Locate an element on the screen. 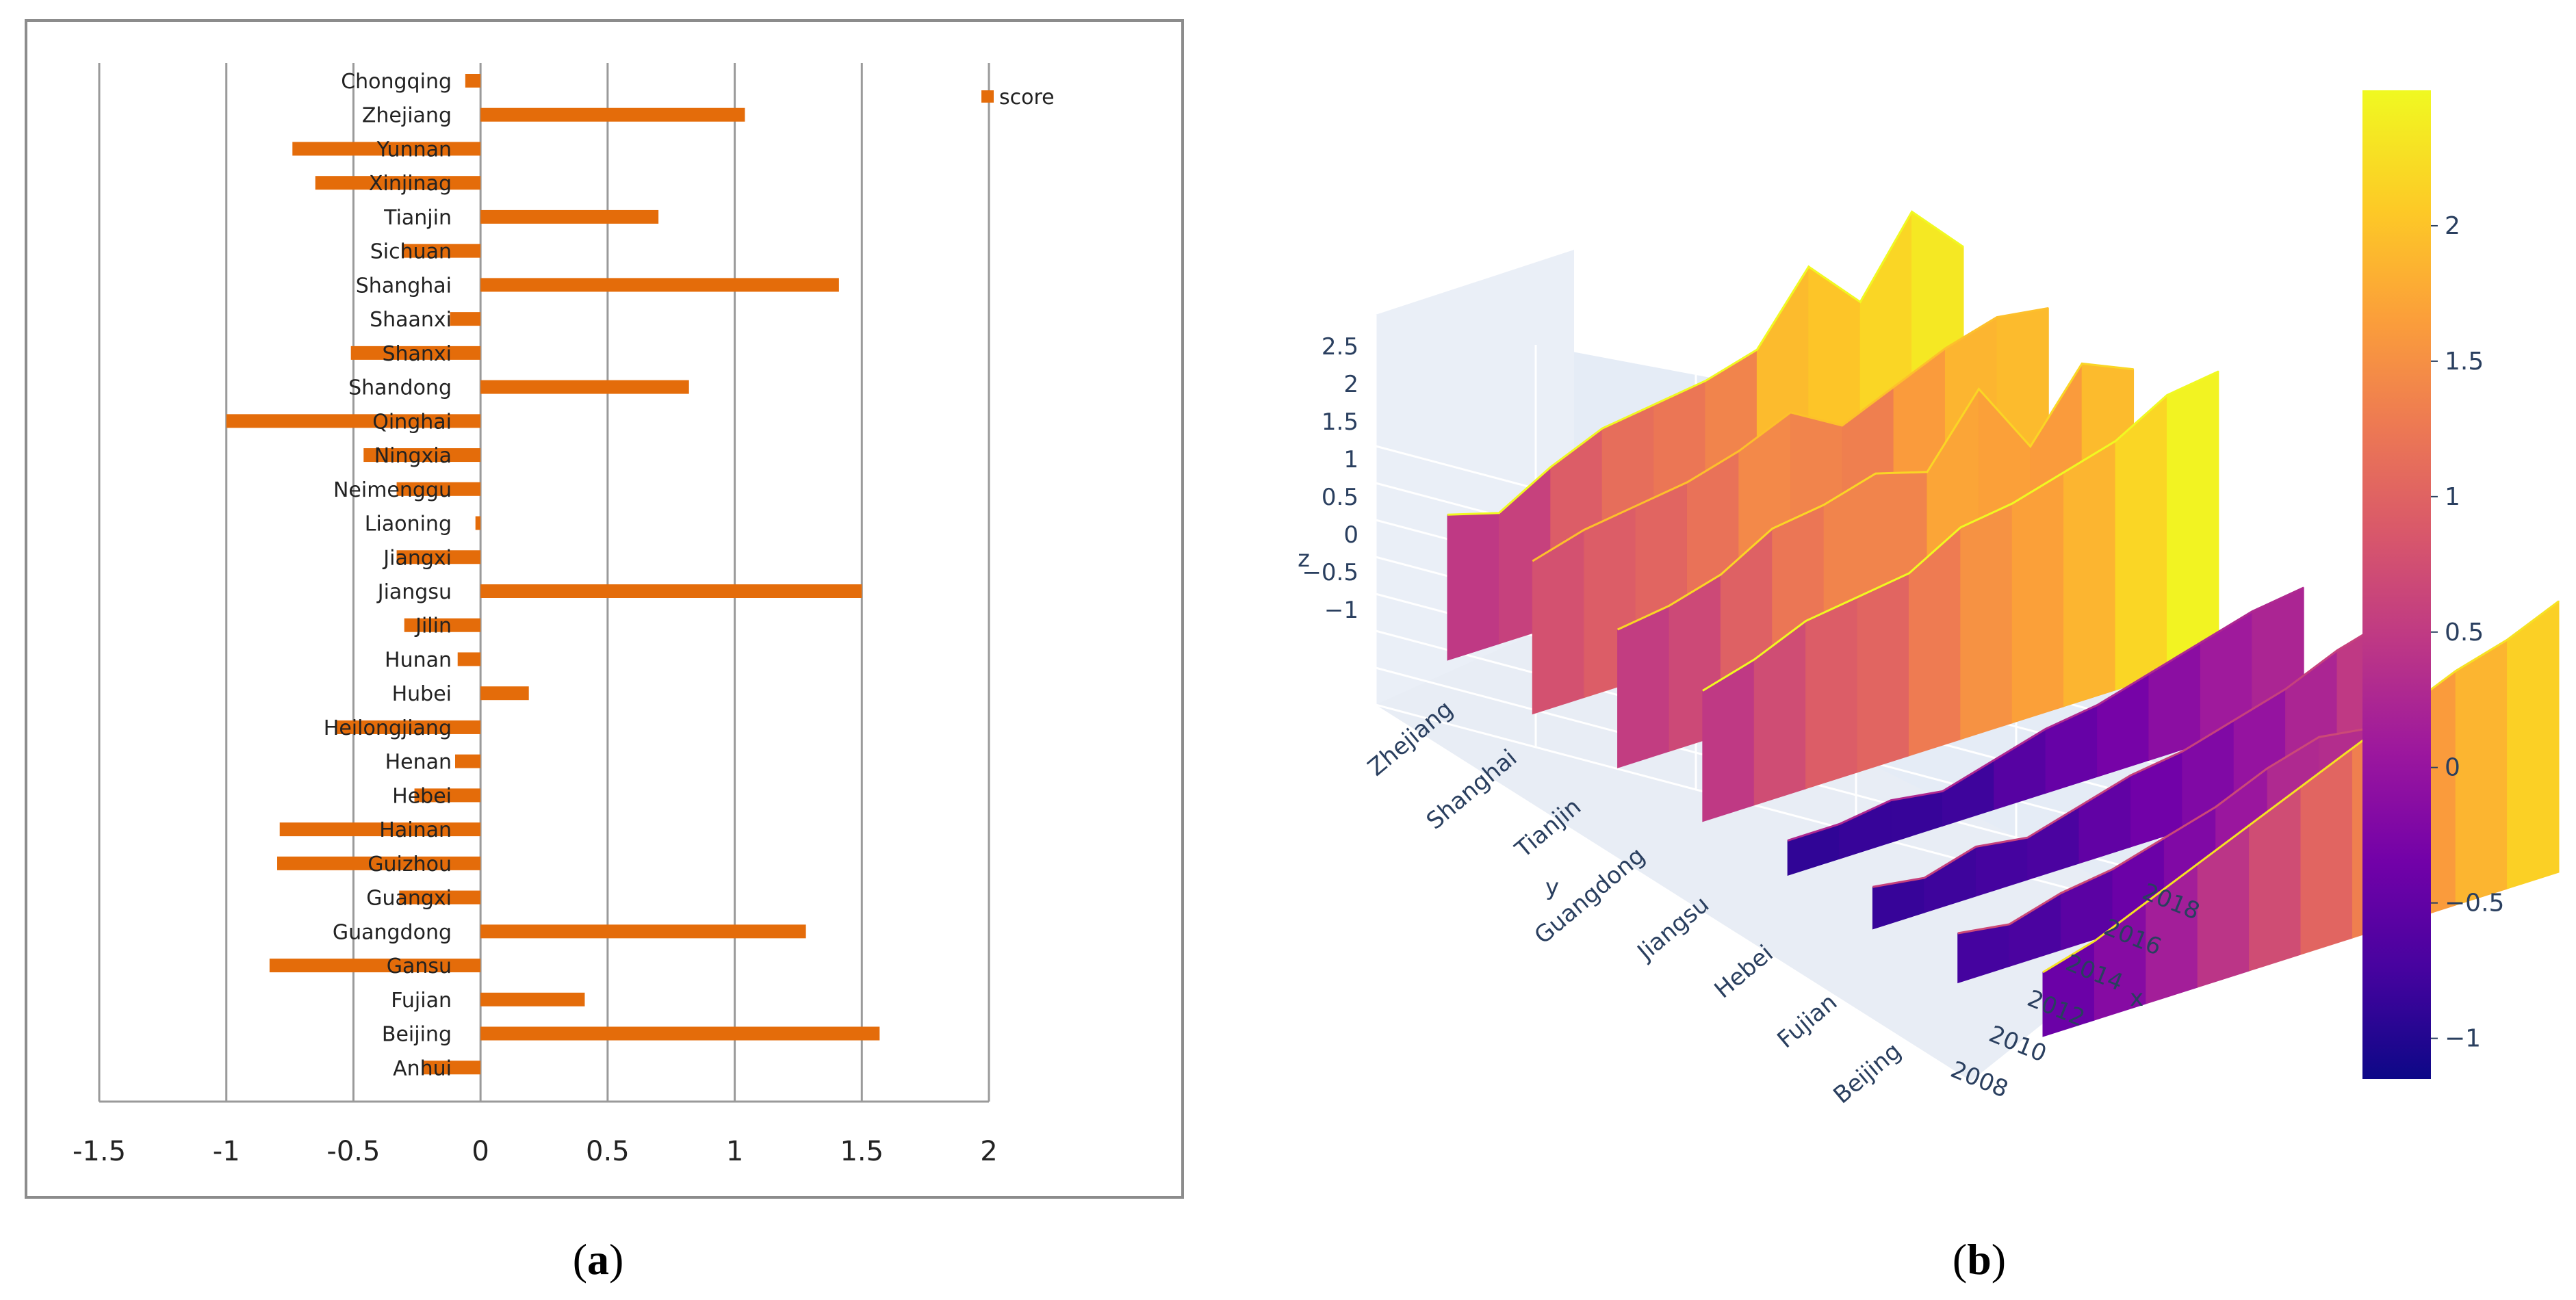  bar-hubei is located at coordinates (504, 693).